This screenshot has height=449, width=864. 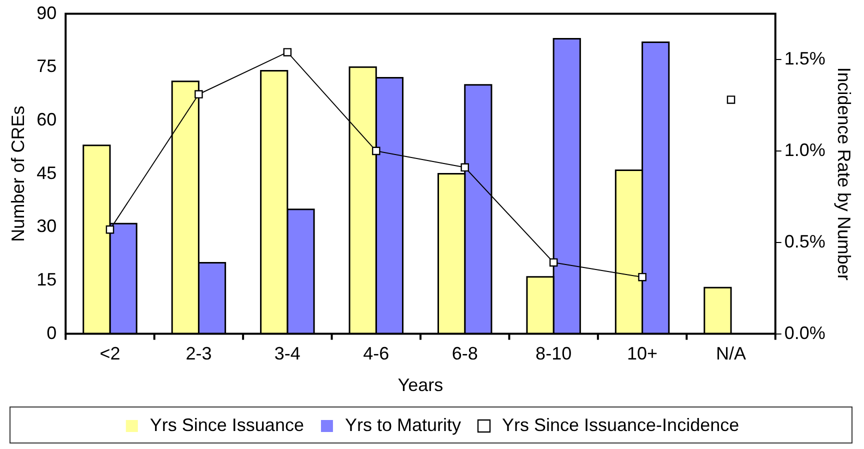 I want to click on legend-label: Yrs to Maturity, so click(x=402, y=424).